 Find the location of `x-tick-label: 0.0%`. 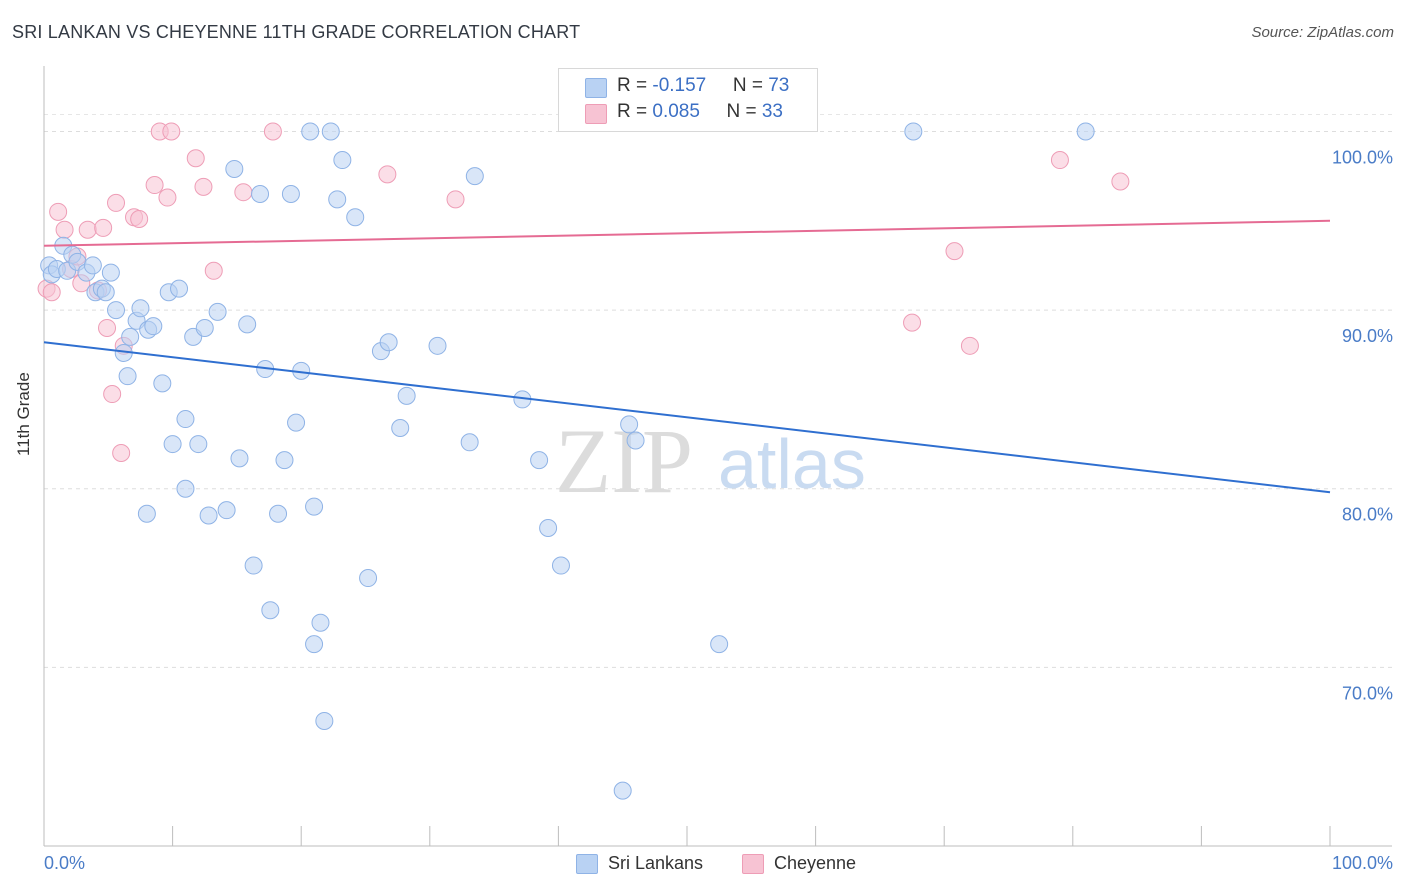

x-tick-label: 0.0% is located at coordinates (64, 863).